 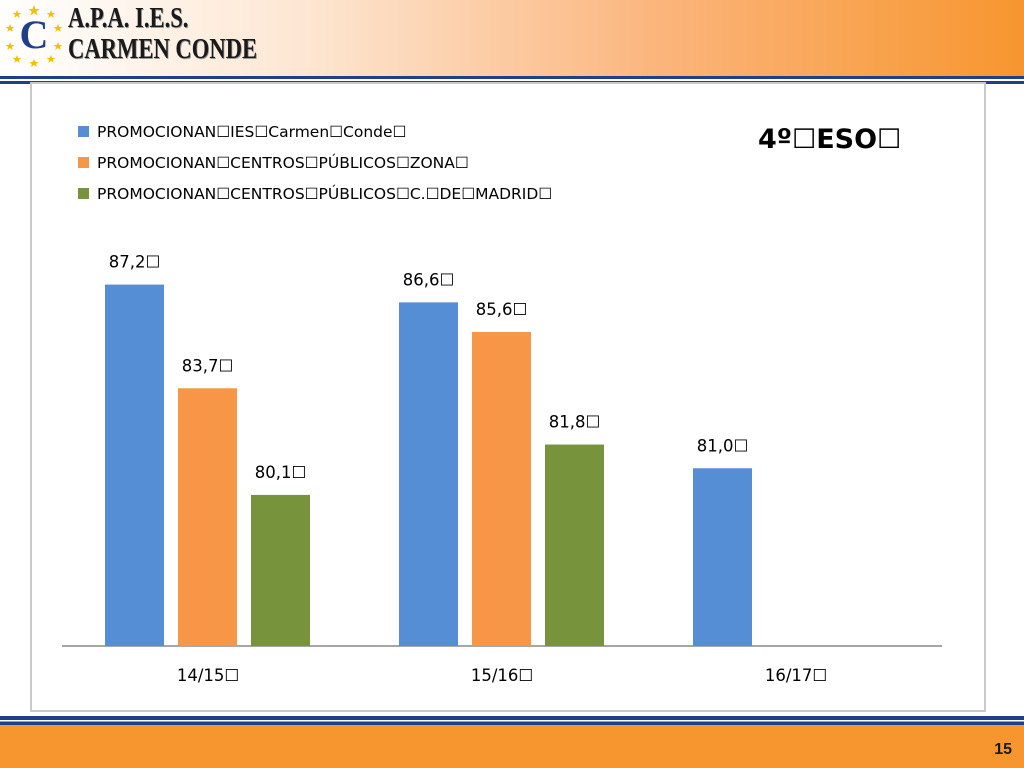 I want to click on legend-item: PROMOCIONAN☐CENTROS☐PÚBLICOS☐ZONA☐, so click(x=315, y=162).